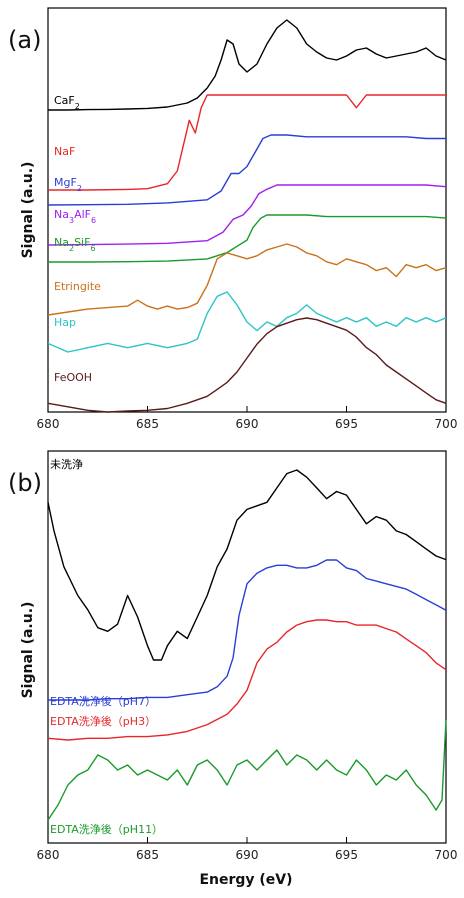 This screenshot has width=464, height=898. Describe the element at coordinates (73, 377) in the screenshot. I see `series-label: FeOOH` at that location.